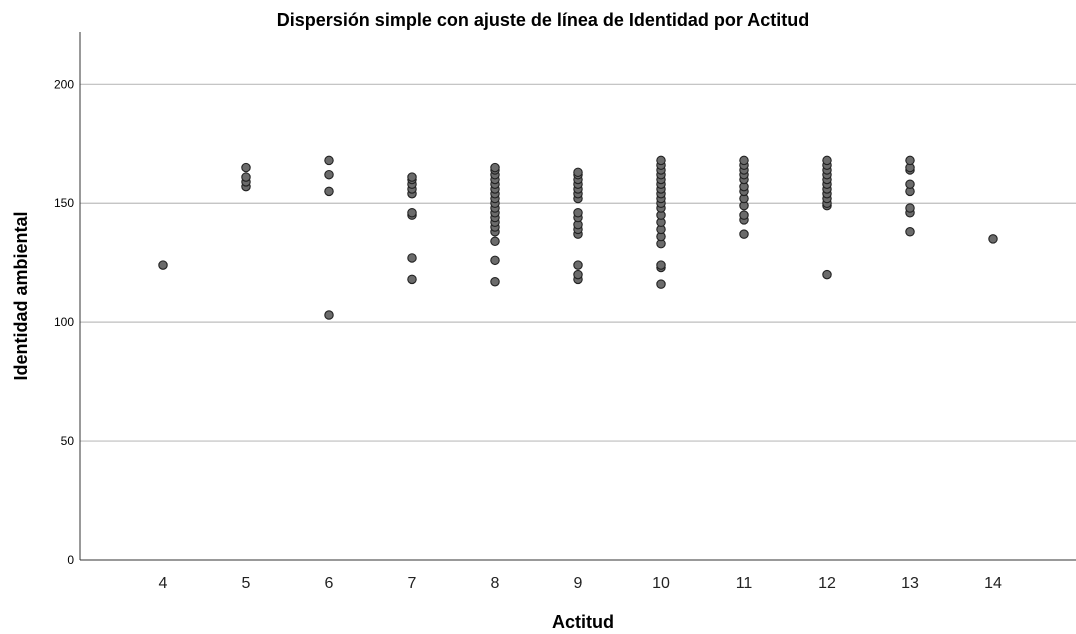 Image resolution: width=1076 pixels, height=634 pixels. I want to click on y-tick-label: 100, so click(64, 322).